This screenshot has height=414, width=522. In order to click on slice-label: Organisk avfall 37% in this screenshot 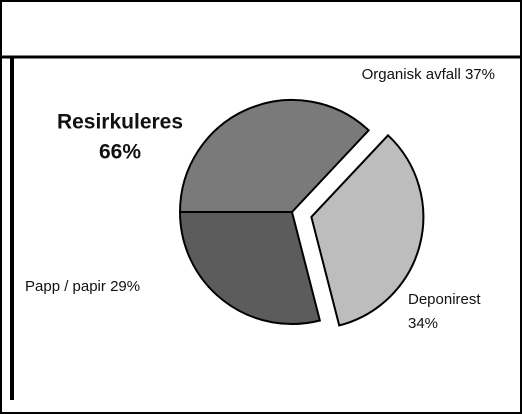, I will do `click(428, 74)`.